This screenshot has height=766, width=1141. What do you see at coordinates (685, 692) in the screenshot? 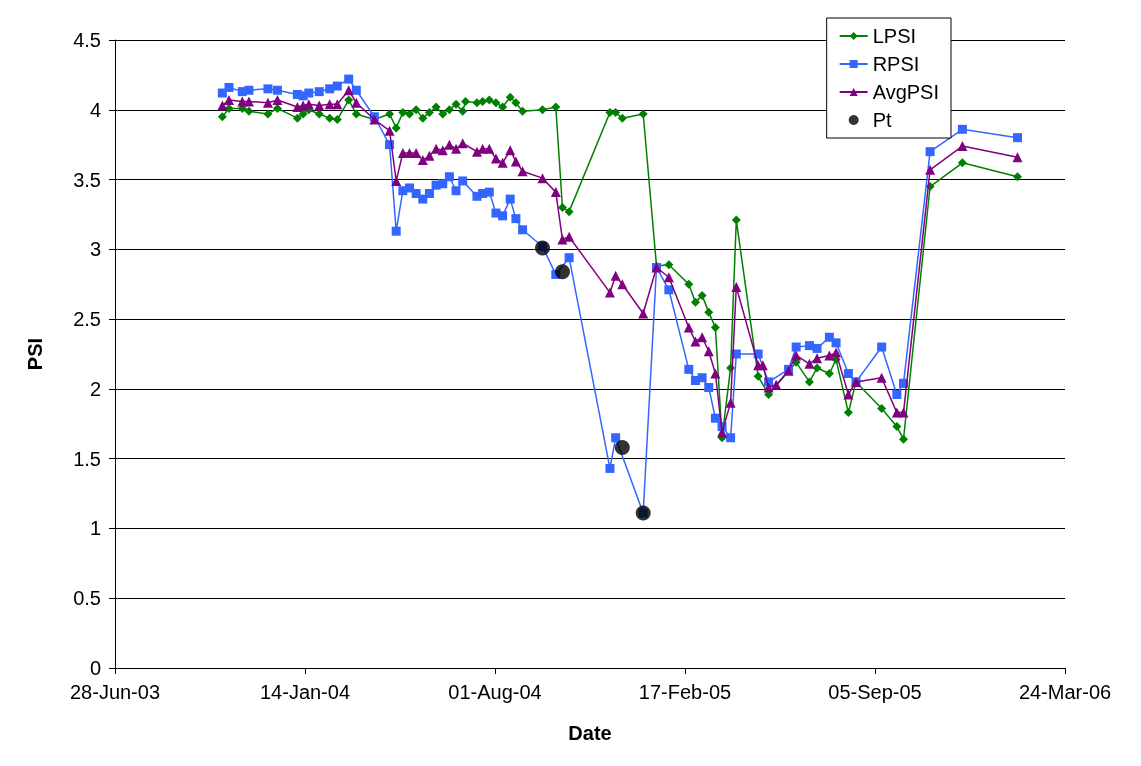
I see `x-tick-label: 17-Feb-05` at bounding box center [685, 692].